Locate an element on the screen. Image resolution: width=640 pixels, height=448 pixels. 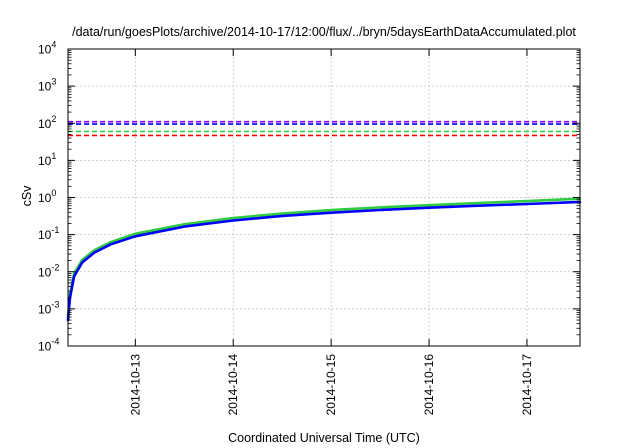
y-tick-label: 10⁰ is located at coordinates (47, 196).